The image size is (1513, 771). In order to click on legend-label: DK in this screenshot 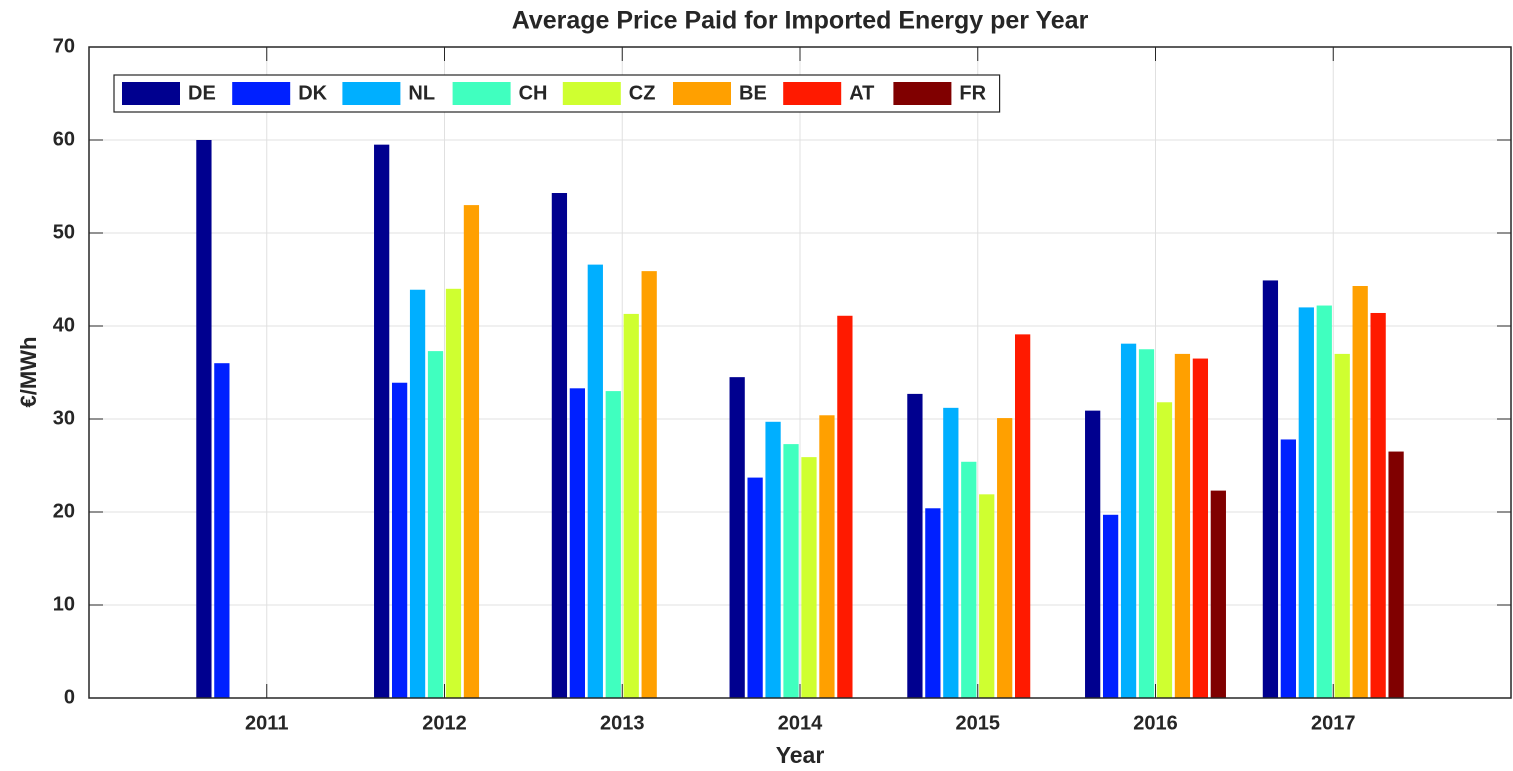, I will do `click(312, 93)`.